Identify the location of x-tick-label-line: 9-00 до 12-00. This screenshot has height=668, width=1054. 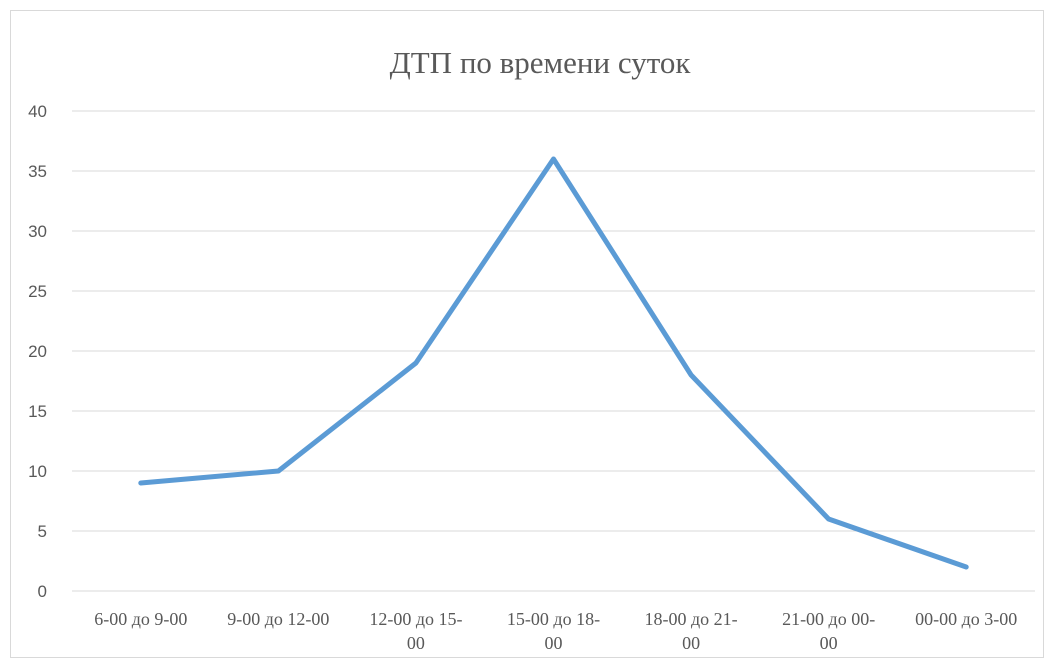
(278, 619).